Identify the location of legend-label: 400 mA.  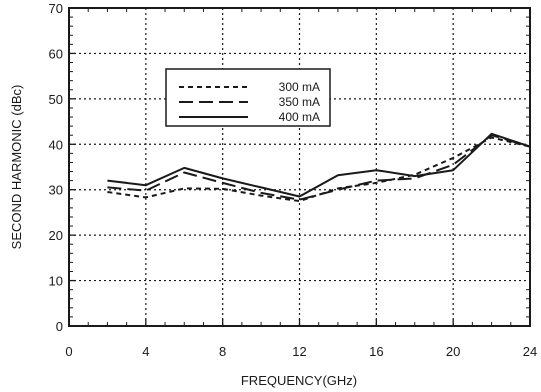
(299, 117).